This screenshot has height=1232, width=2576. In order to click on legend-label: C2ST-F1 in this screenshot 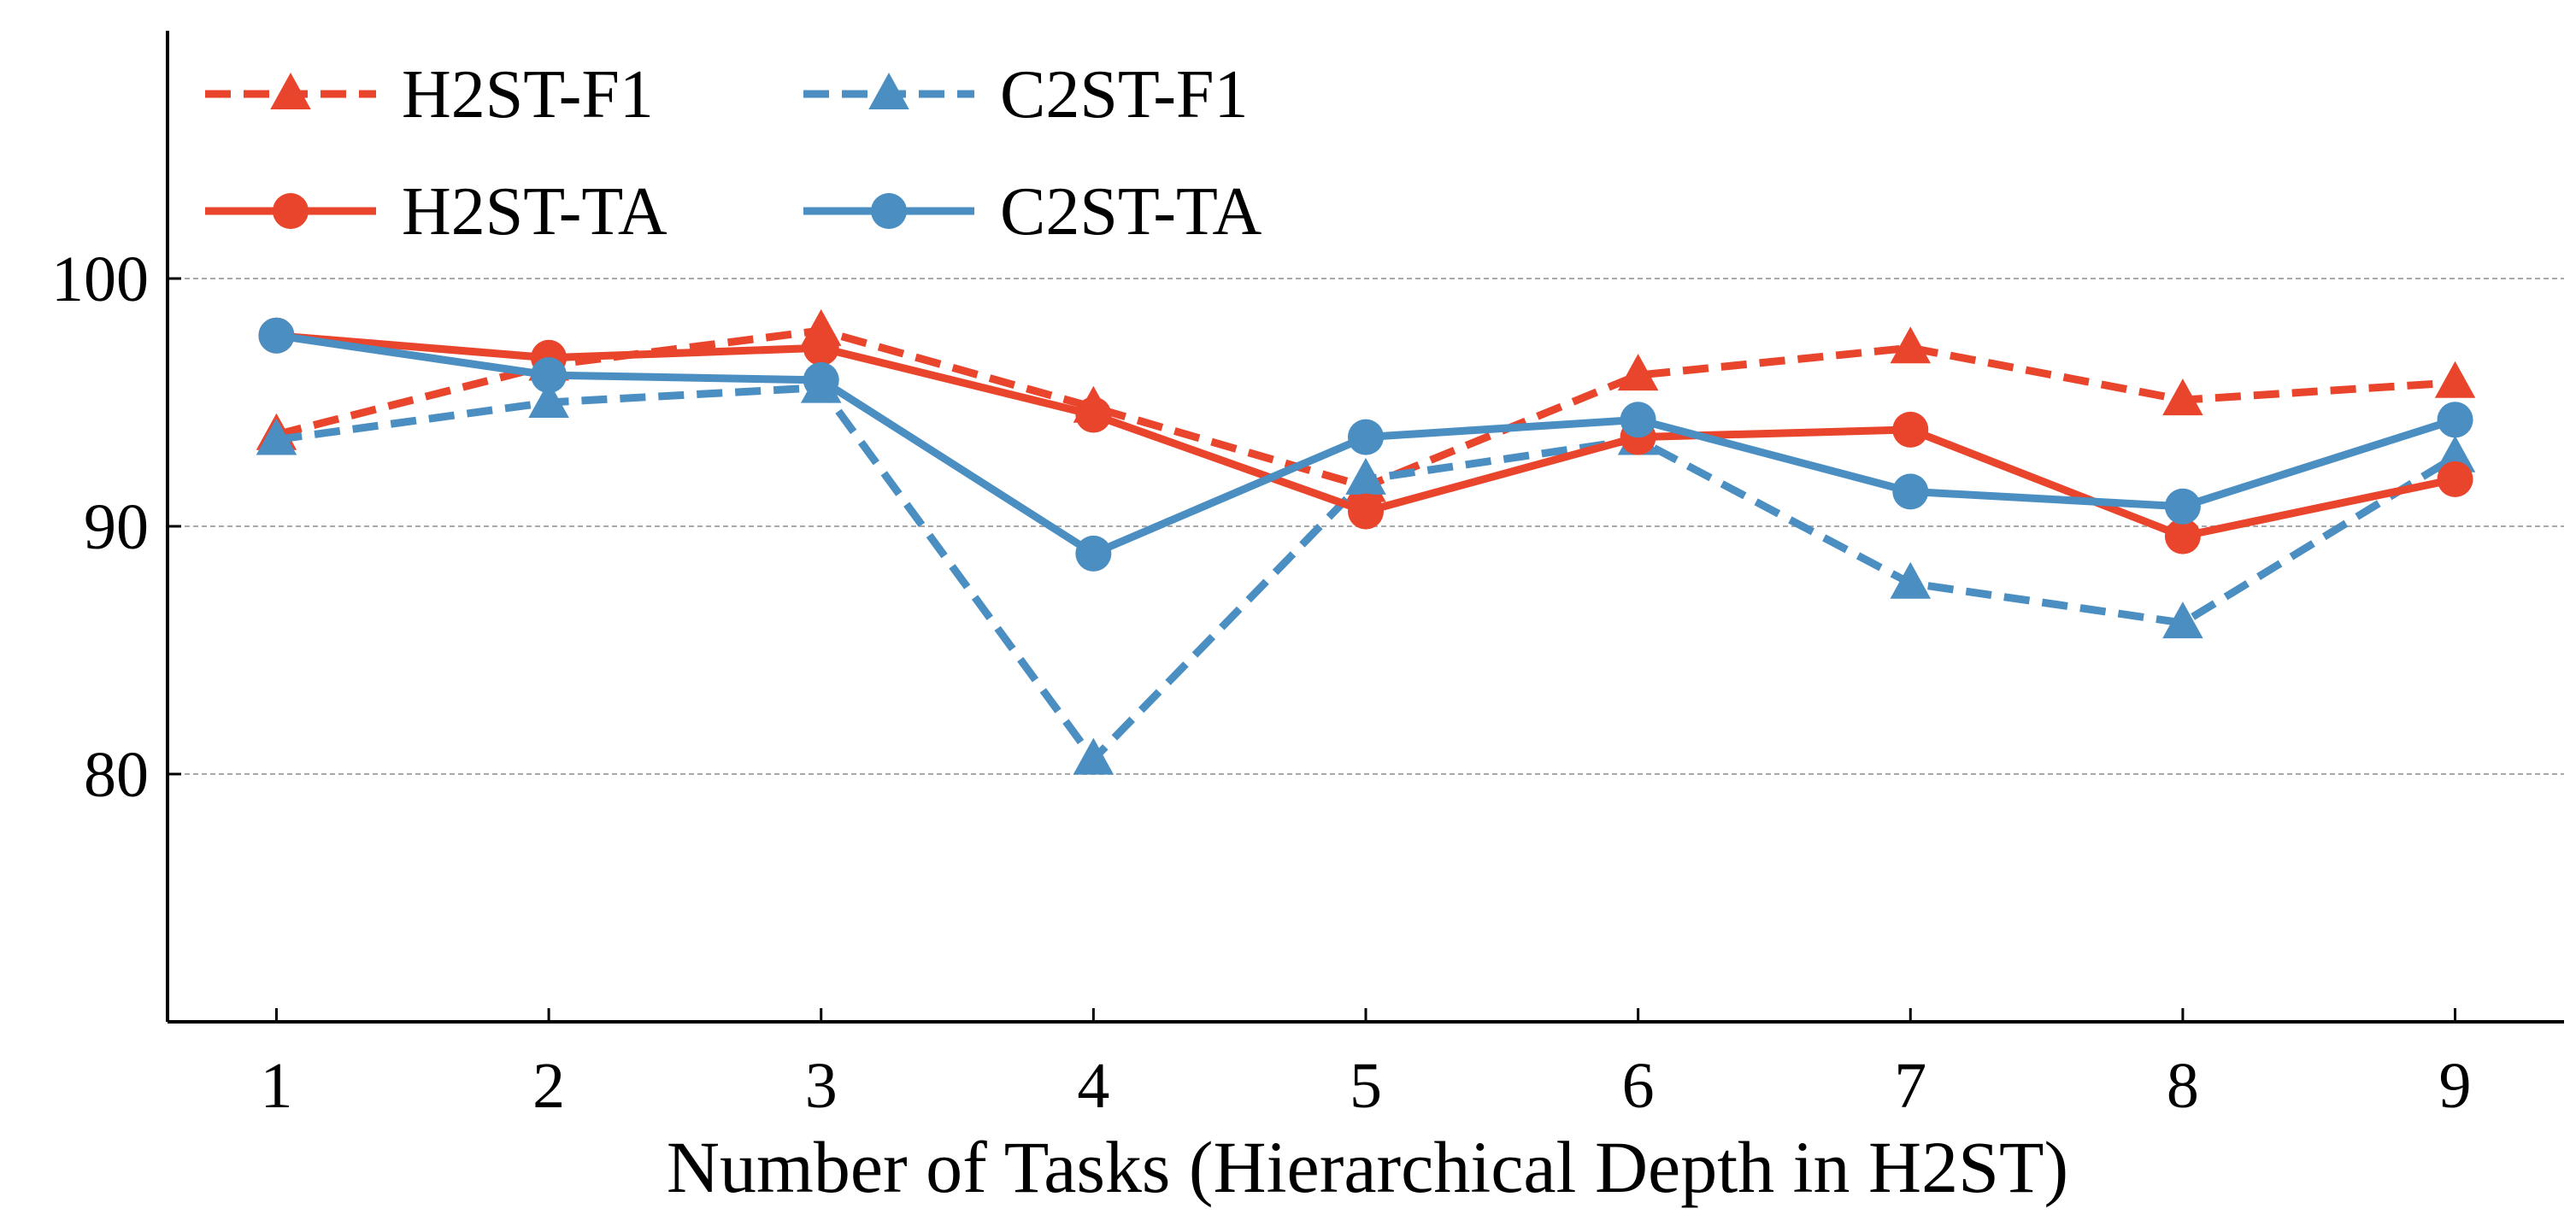, I will do `click(1124, 94)`.